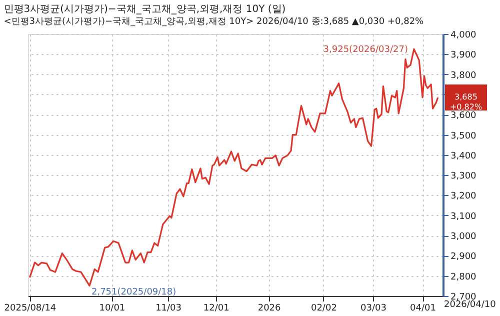 The width and height of the screenshot is (500, 316). I want to click on y-tick-label: 3,000, so click(463, 237).